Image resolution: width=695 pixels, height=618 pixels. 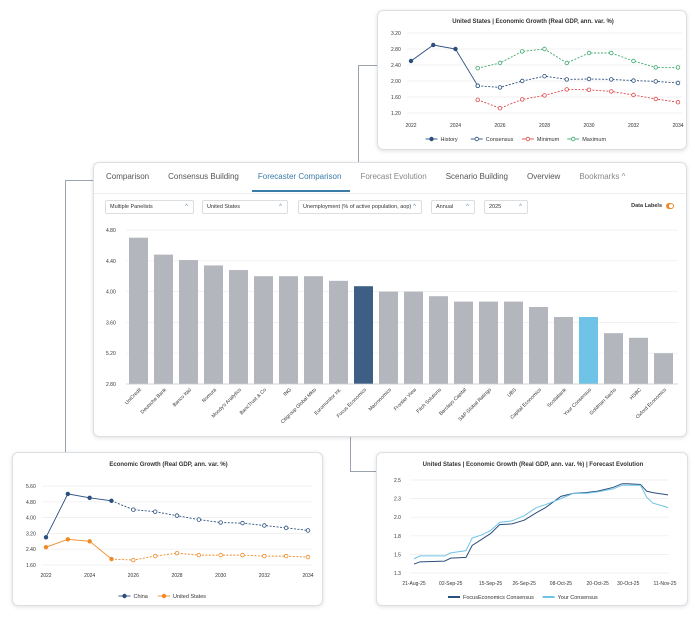 I want to click on x-tick-label: 2026, so click(x=499, y=126).